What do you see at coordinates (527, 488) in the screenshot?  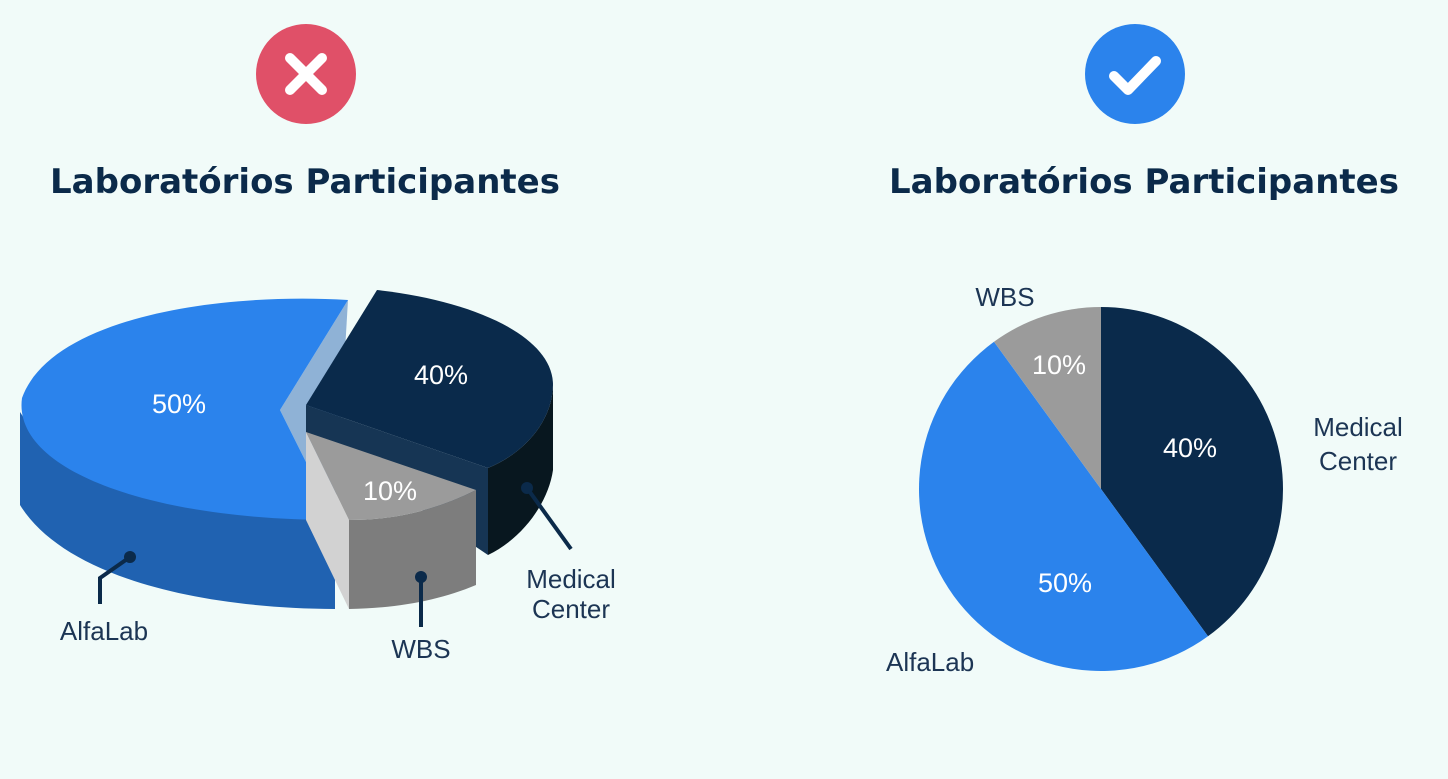 I see `leader-dot-medical-center` at bounding box center [527, 488].